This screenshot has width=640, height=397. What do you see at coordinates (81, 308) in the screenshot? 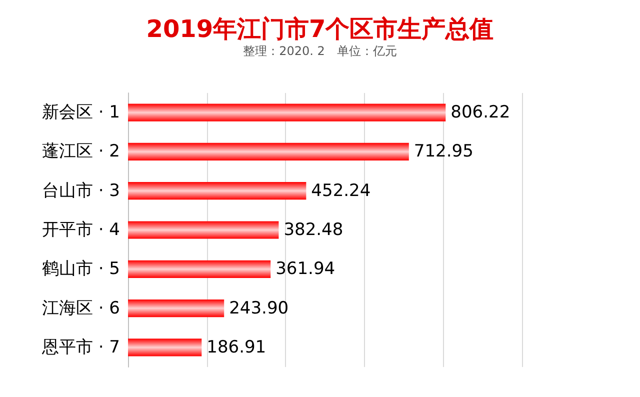
I see `y-tick-label: 江海区 · 6` at bounding box center [81, 308].